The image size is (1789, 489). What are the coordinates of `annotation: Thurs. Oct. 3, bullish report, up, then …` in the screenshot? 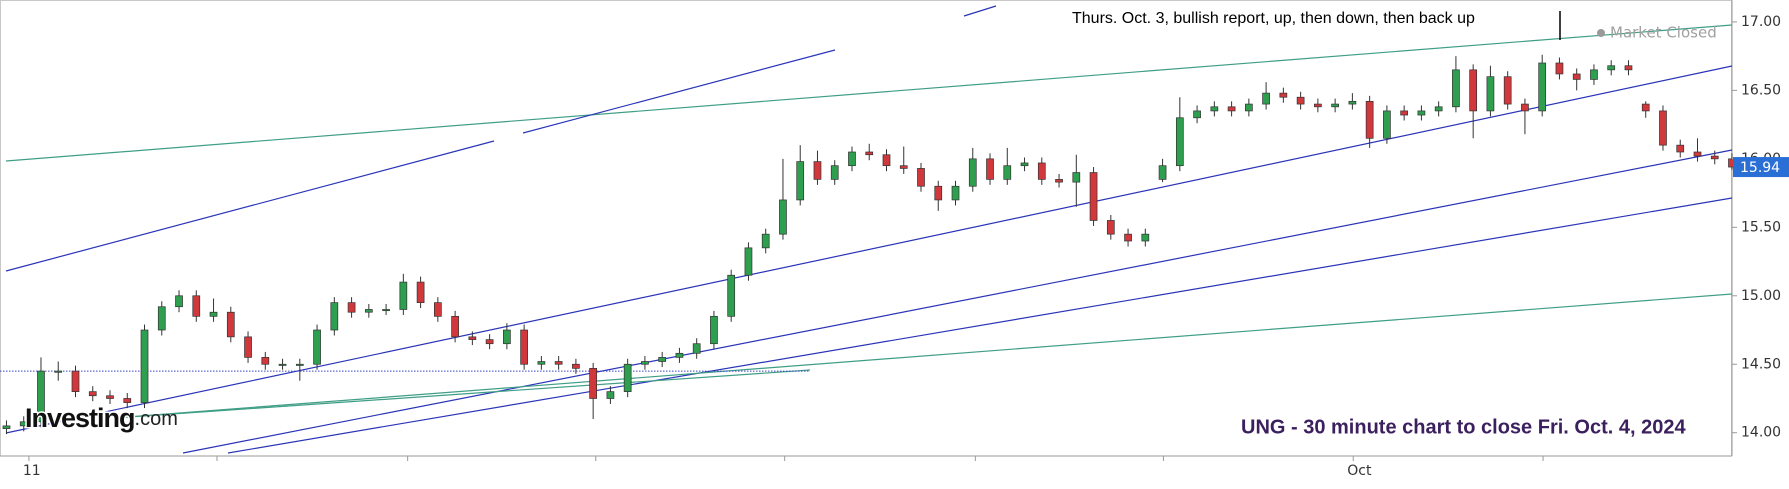 It's located at (1273, 18).